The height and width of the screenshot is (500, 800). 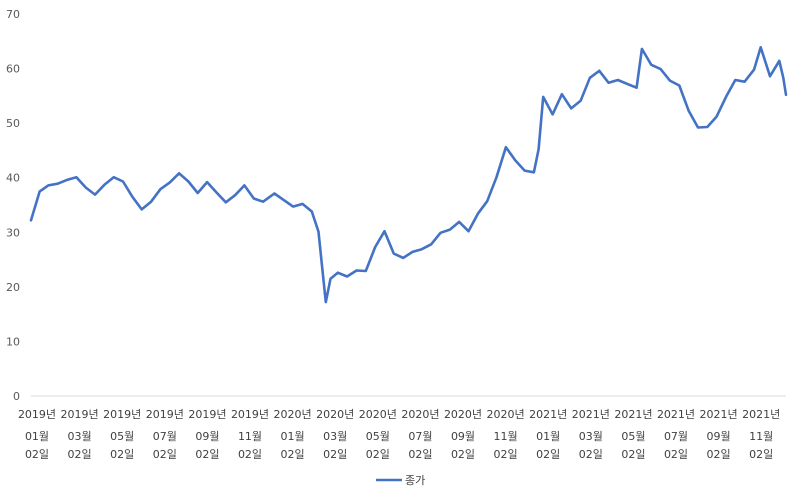 I want to click on x-tick-label: 2019년 11월 02일, so click(x=250, y=434).